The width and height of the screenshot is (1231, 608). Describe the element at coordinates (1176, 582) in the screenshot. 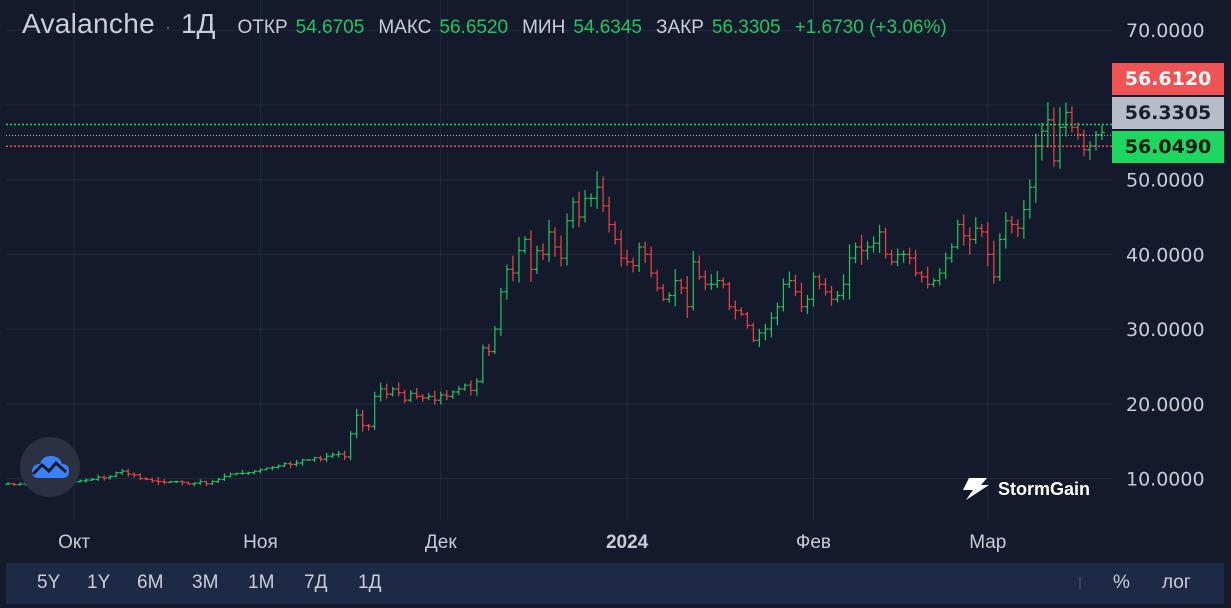

I see `log-scale-button: лог` at that location.